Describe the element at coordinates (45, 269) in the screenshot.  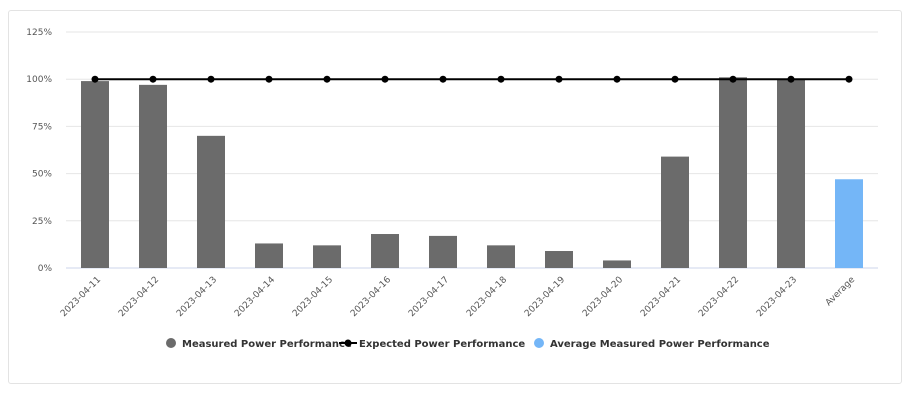
I see `y-tick-label: 0%` at that location.